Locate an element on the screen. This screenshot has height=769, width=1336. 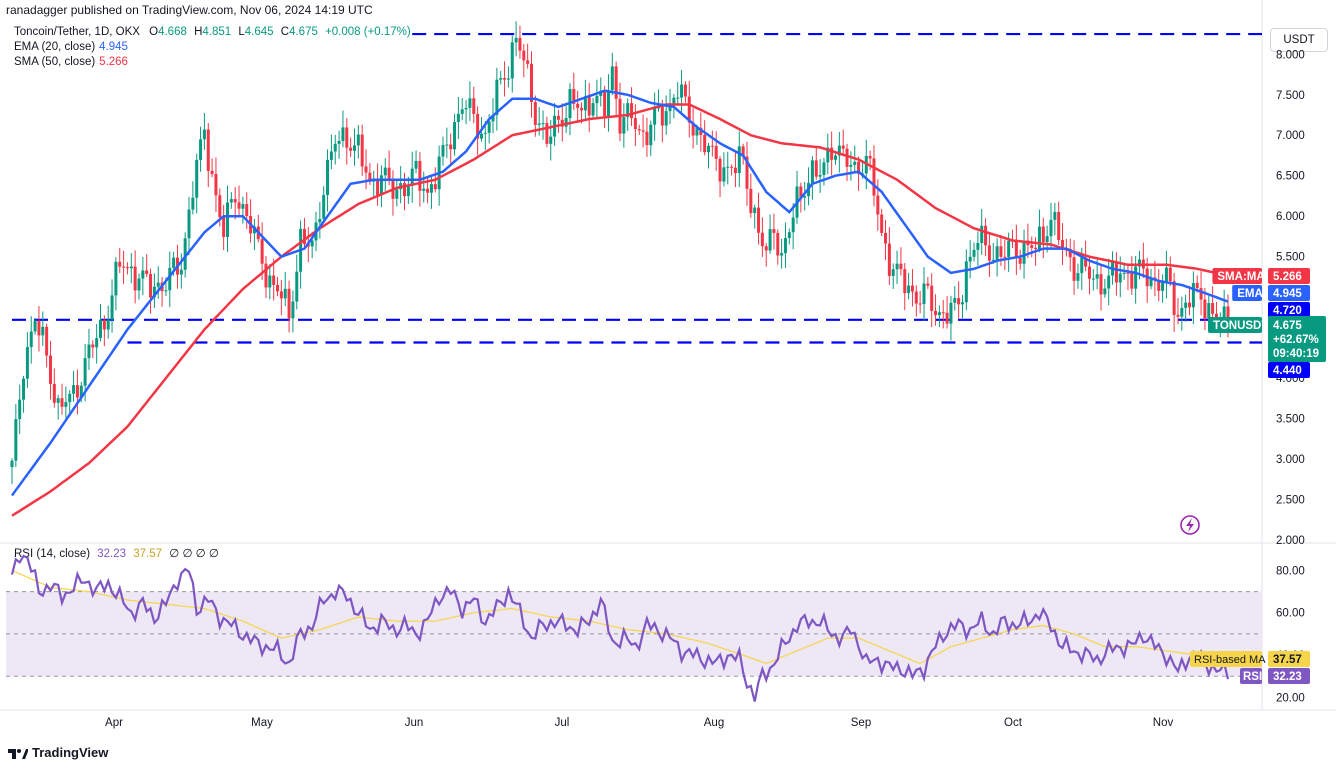
time-tick-label: May is located at coordinates (262, 723).